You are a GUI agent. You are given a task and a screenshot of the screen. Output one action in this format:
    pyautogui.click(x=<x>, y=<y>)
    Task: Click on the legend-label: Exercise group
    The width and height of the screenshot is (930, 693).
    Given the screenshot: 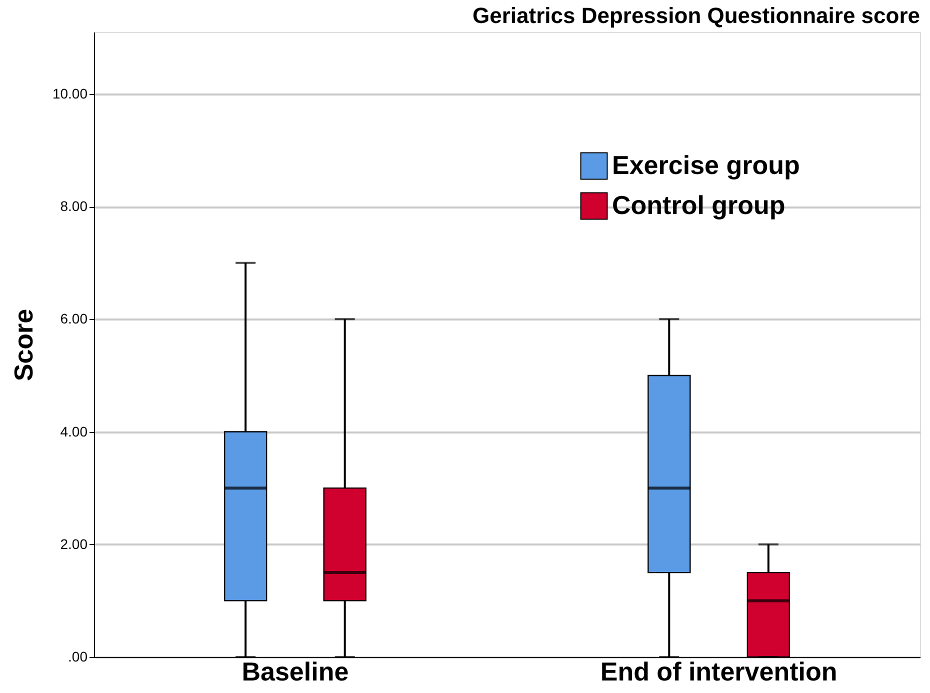 What is the action you would take?
    pyautogui.click(x=706, y=165)
    